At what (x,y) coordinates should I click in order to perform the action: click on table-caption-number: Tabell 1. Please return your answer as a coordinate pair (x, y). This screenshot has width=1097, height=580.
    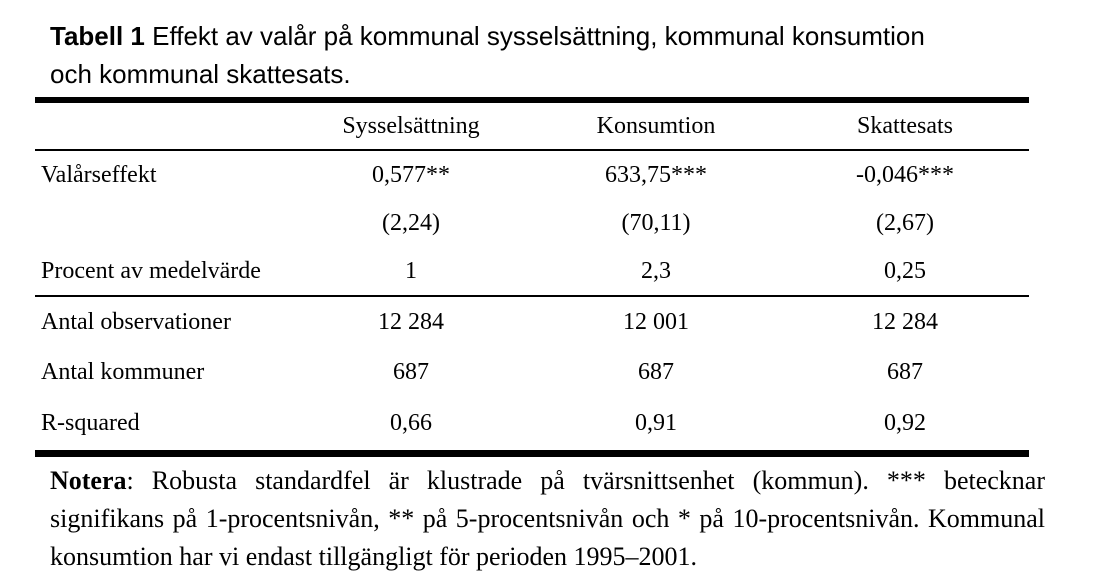
    Looking at the image, I should click on (97, 36).